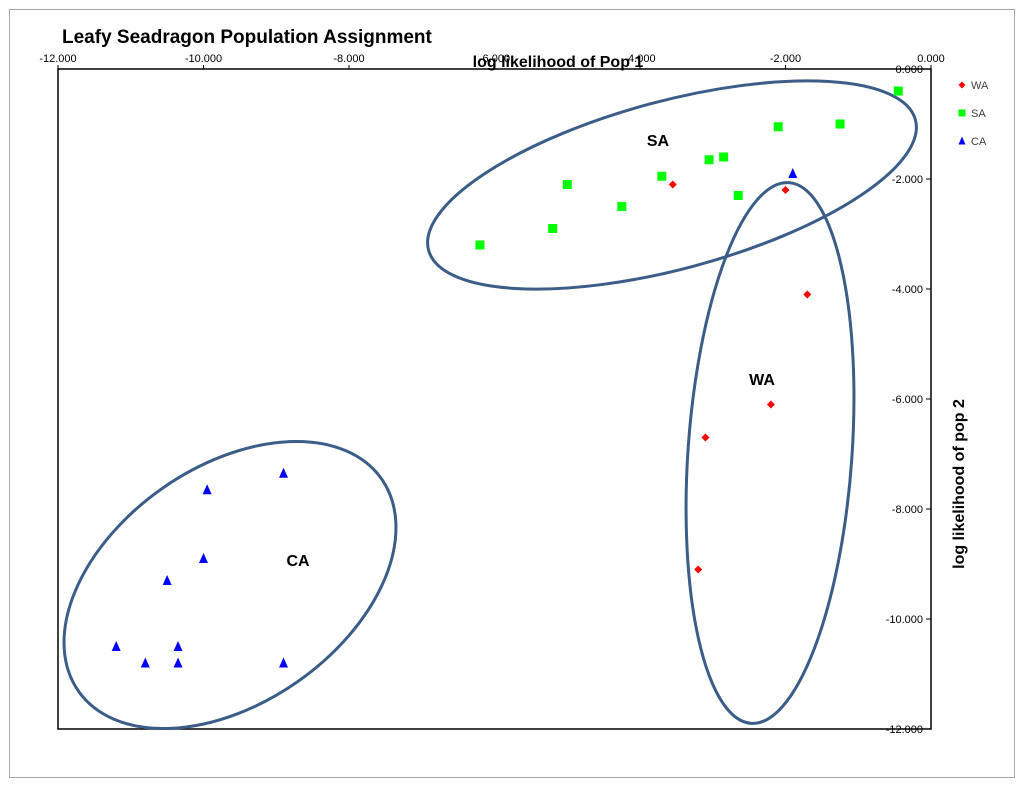 The width and height of the screenshot is (1024, 789). I want to click on y-axis-title: log likelihood of pop 2, so click(959, 484).